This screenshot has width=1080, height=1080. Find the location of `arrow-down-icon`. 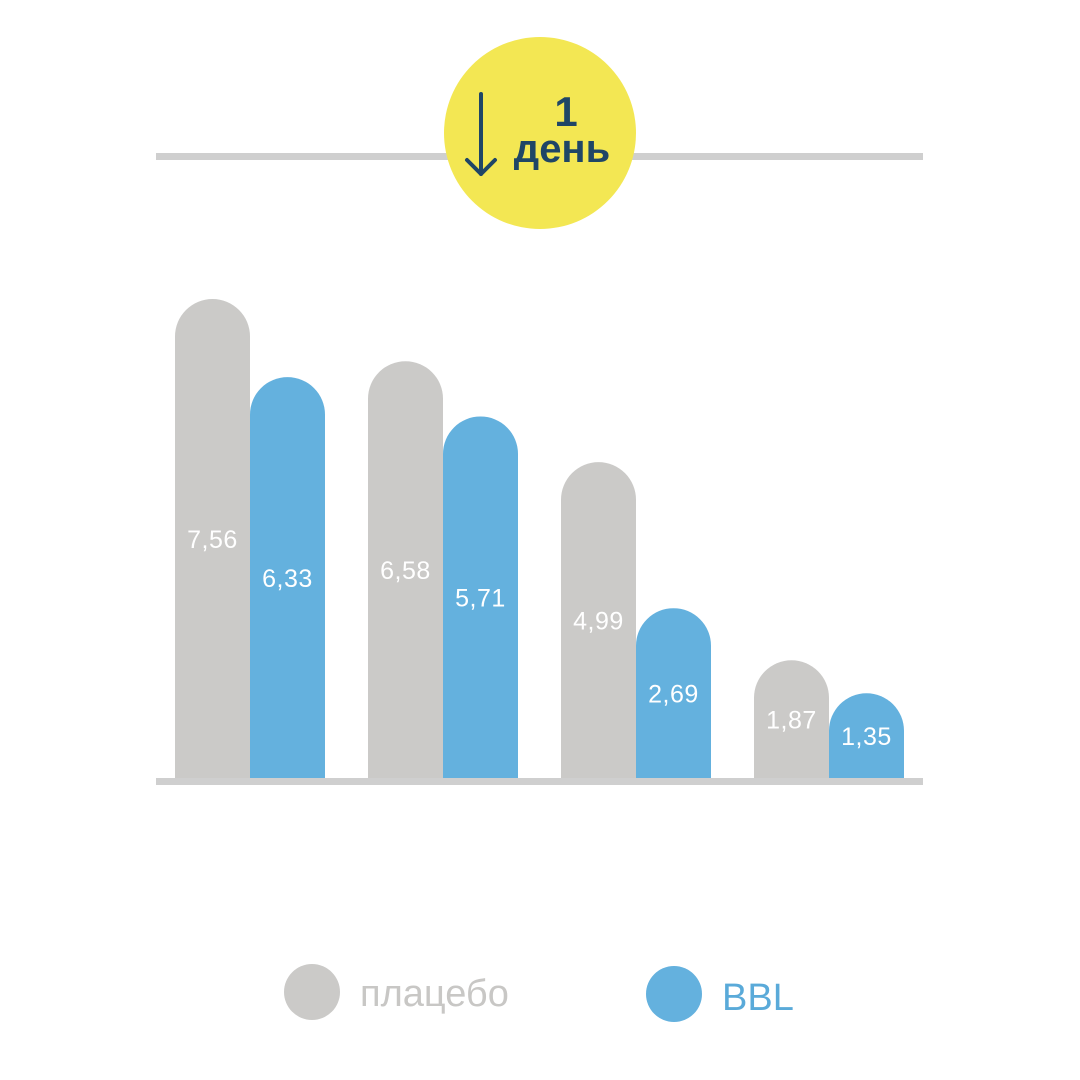

arrow-down-icon is located at coordinates (481, 134).